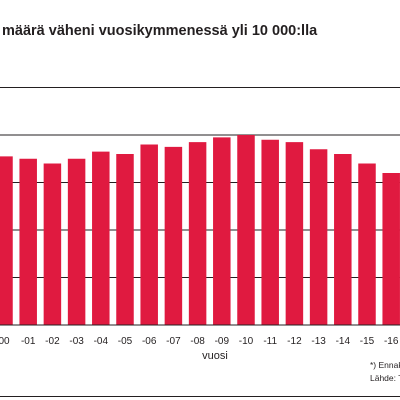 This screenshot has height=400, width=400. What do you see at coordinates (343, 341) in the screenshot?
I see `x-tick-label: -14` at bounding box center [343, 341].